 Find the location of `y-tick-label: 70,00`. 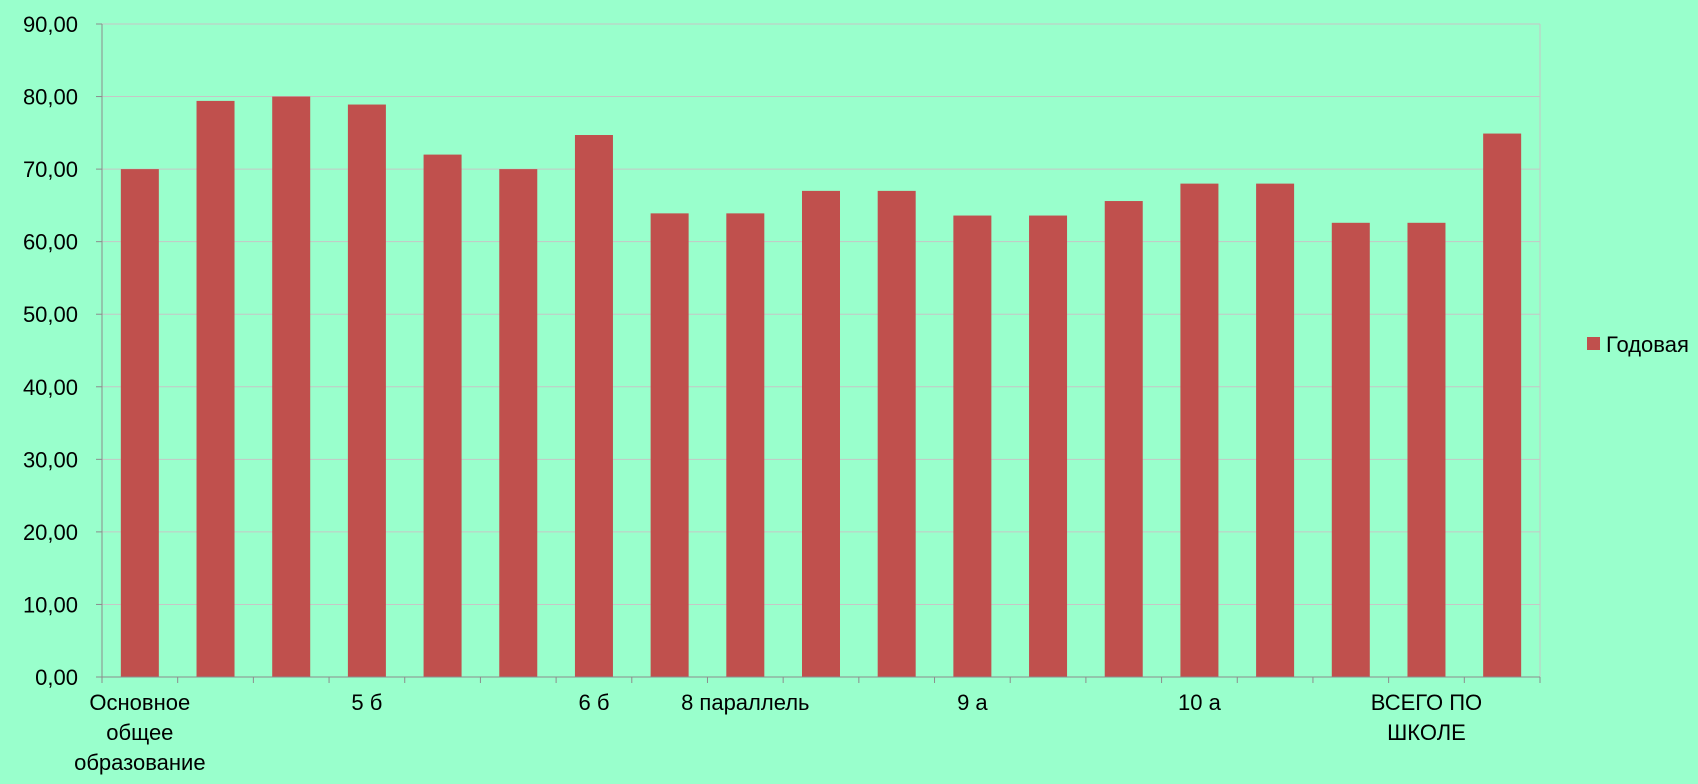

y-tick-label: 70,00 is located at coordinates (50, 169).